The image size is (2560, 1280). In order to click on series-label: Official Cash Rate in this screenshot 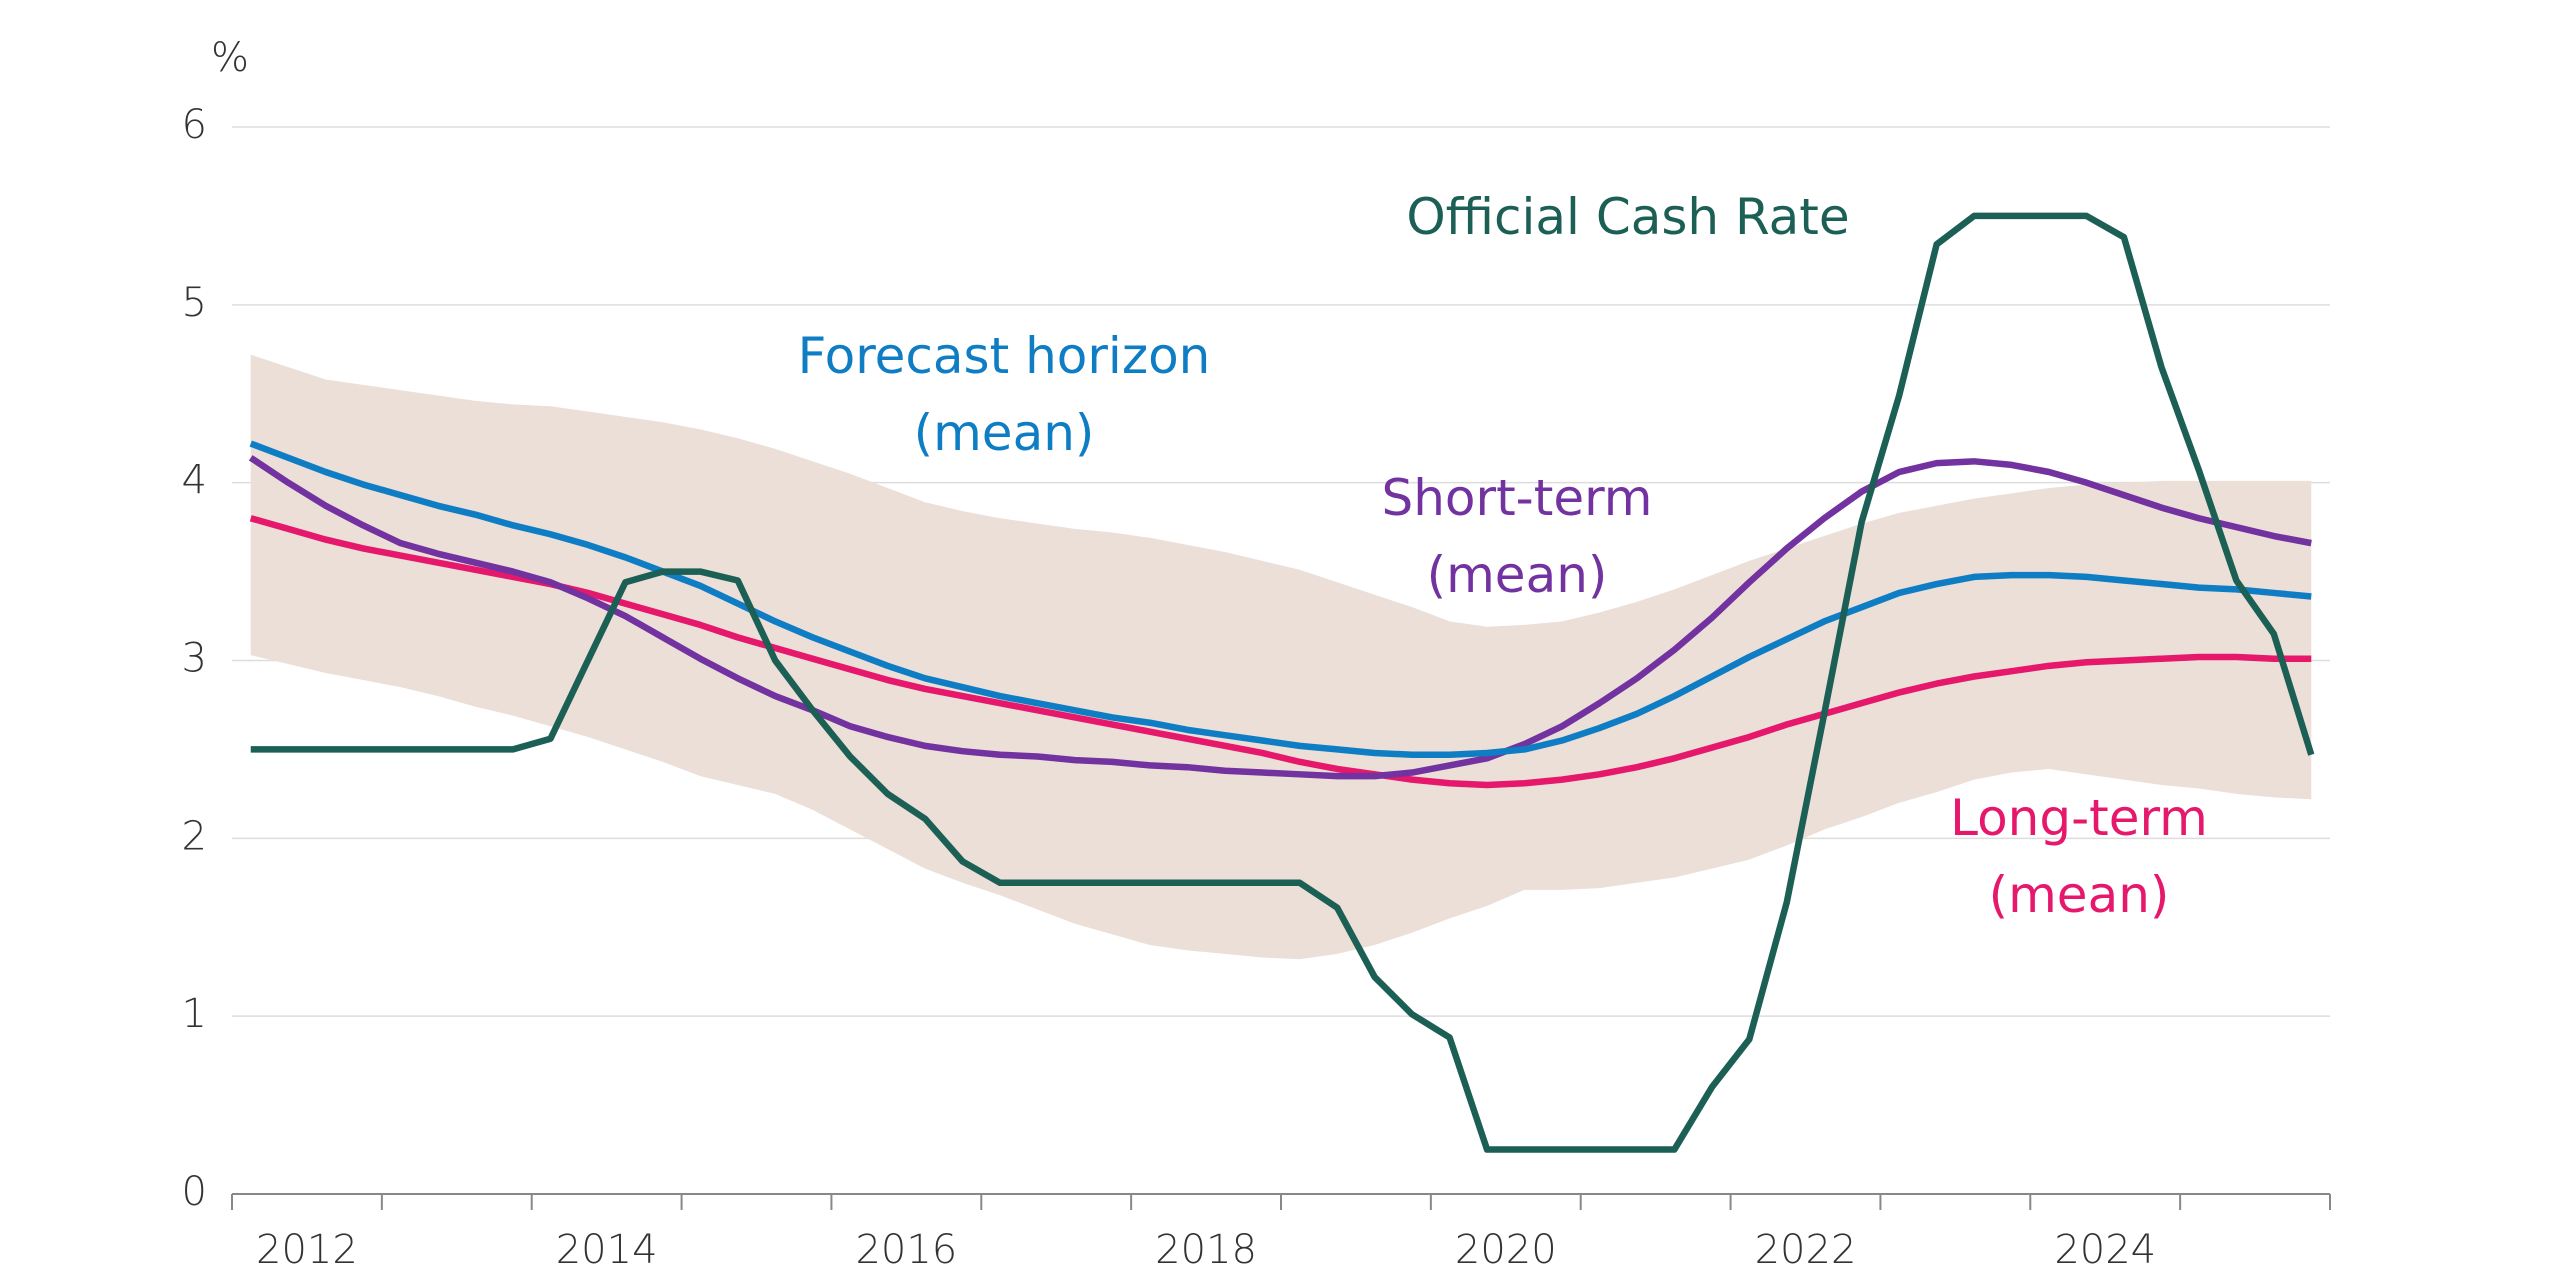, I will do `click(1627, 217)`.